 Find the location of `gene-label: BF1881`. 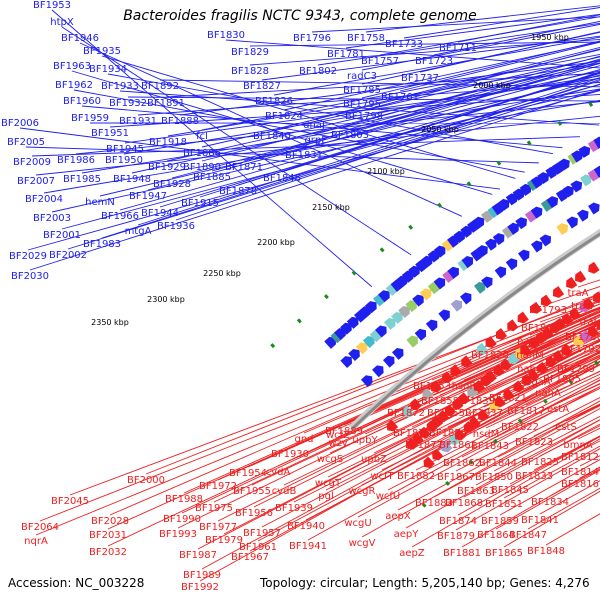

gene-label: BF1881 is located at coordinates (462, 553).